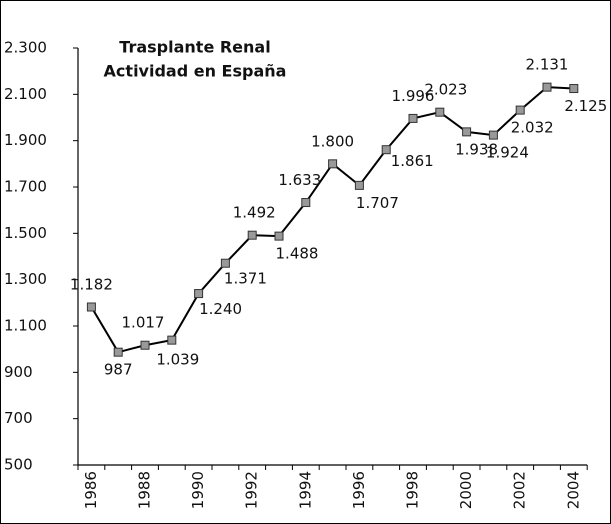 This screenshot has width=611, height=524. Describe the element at coordinates (413, 490) in the screenshot. I see `x-tick-label: 1998` at that location.